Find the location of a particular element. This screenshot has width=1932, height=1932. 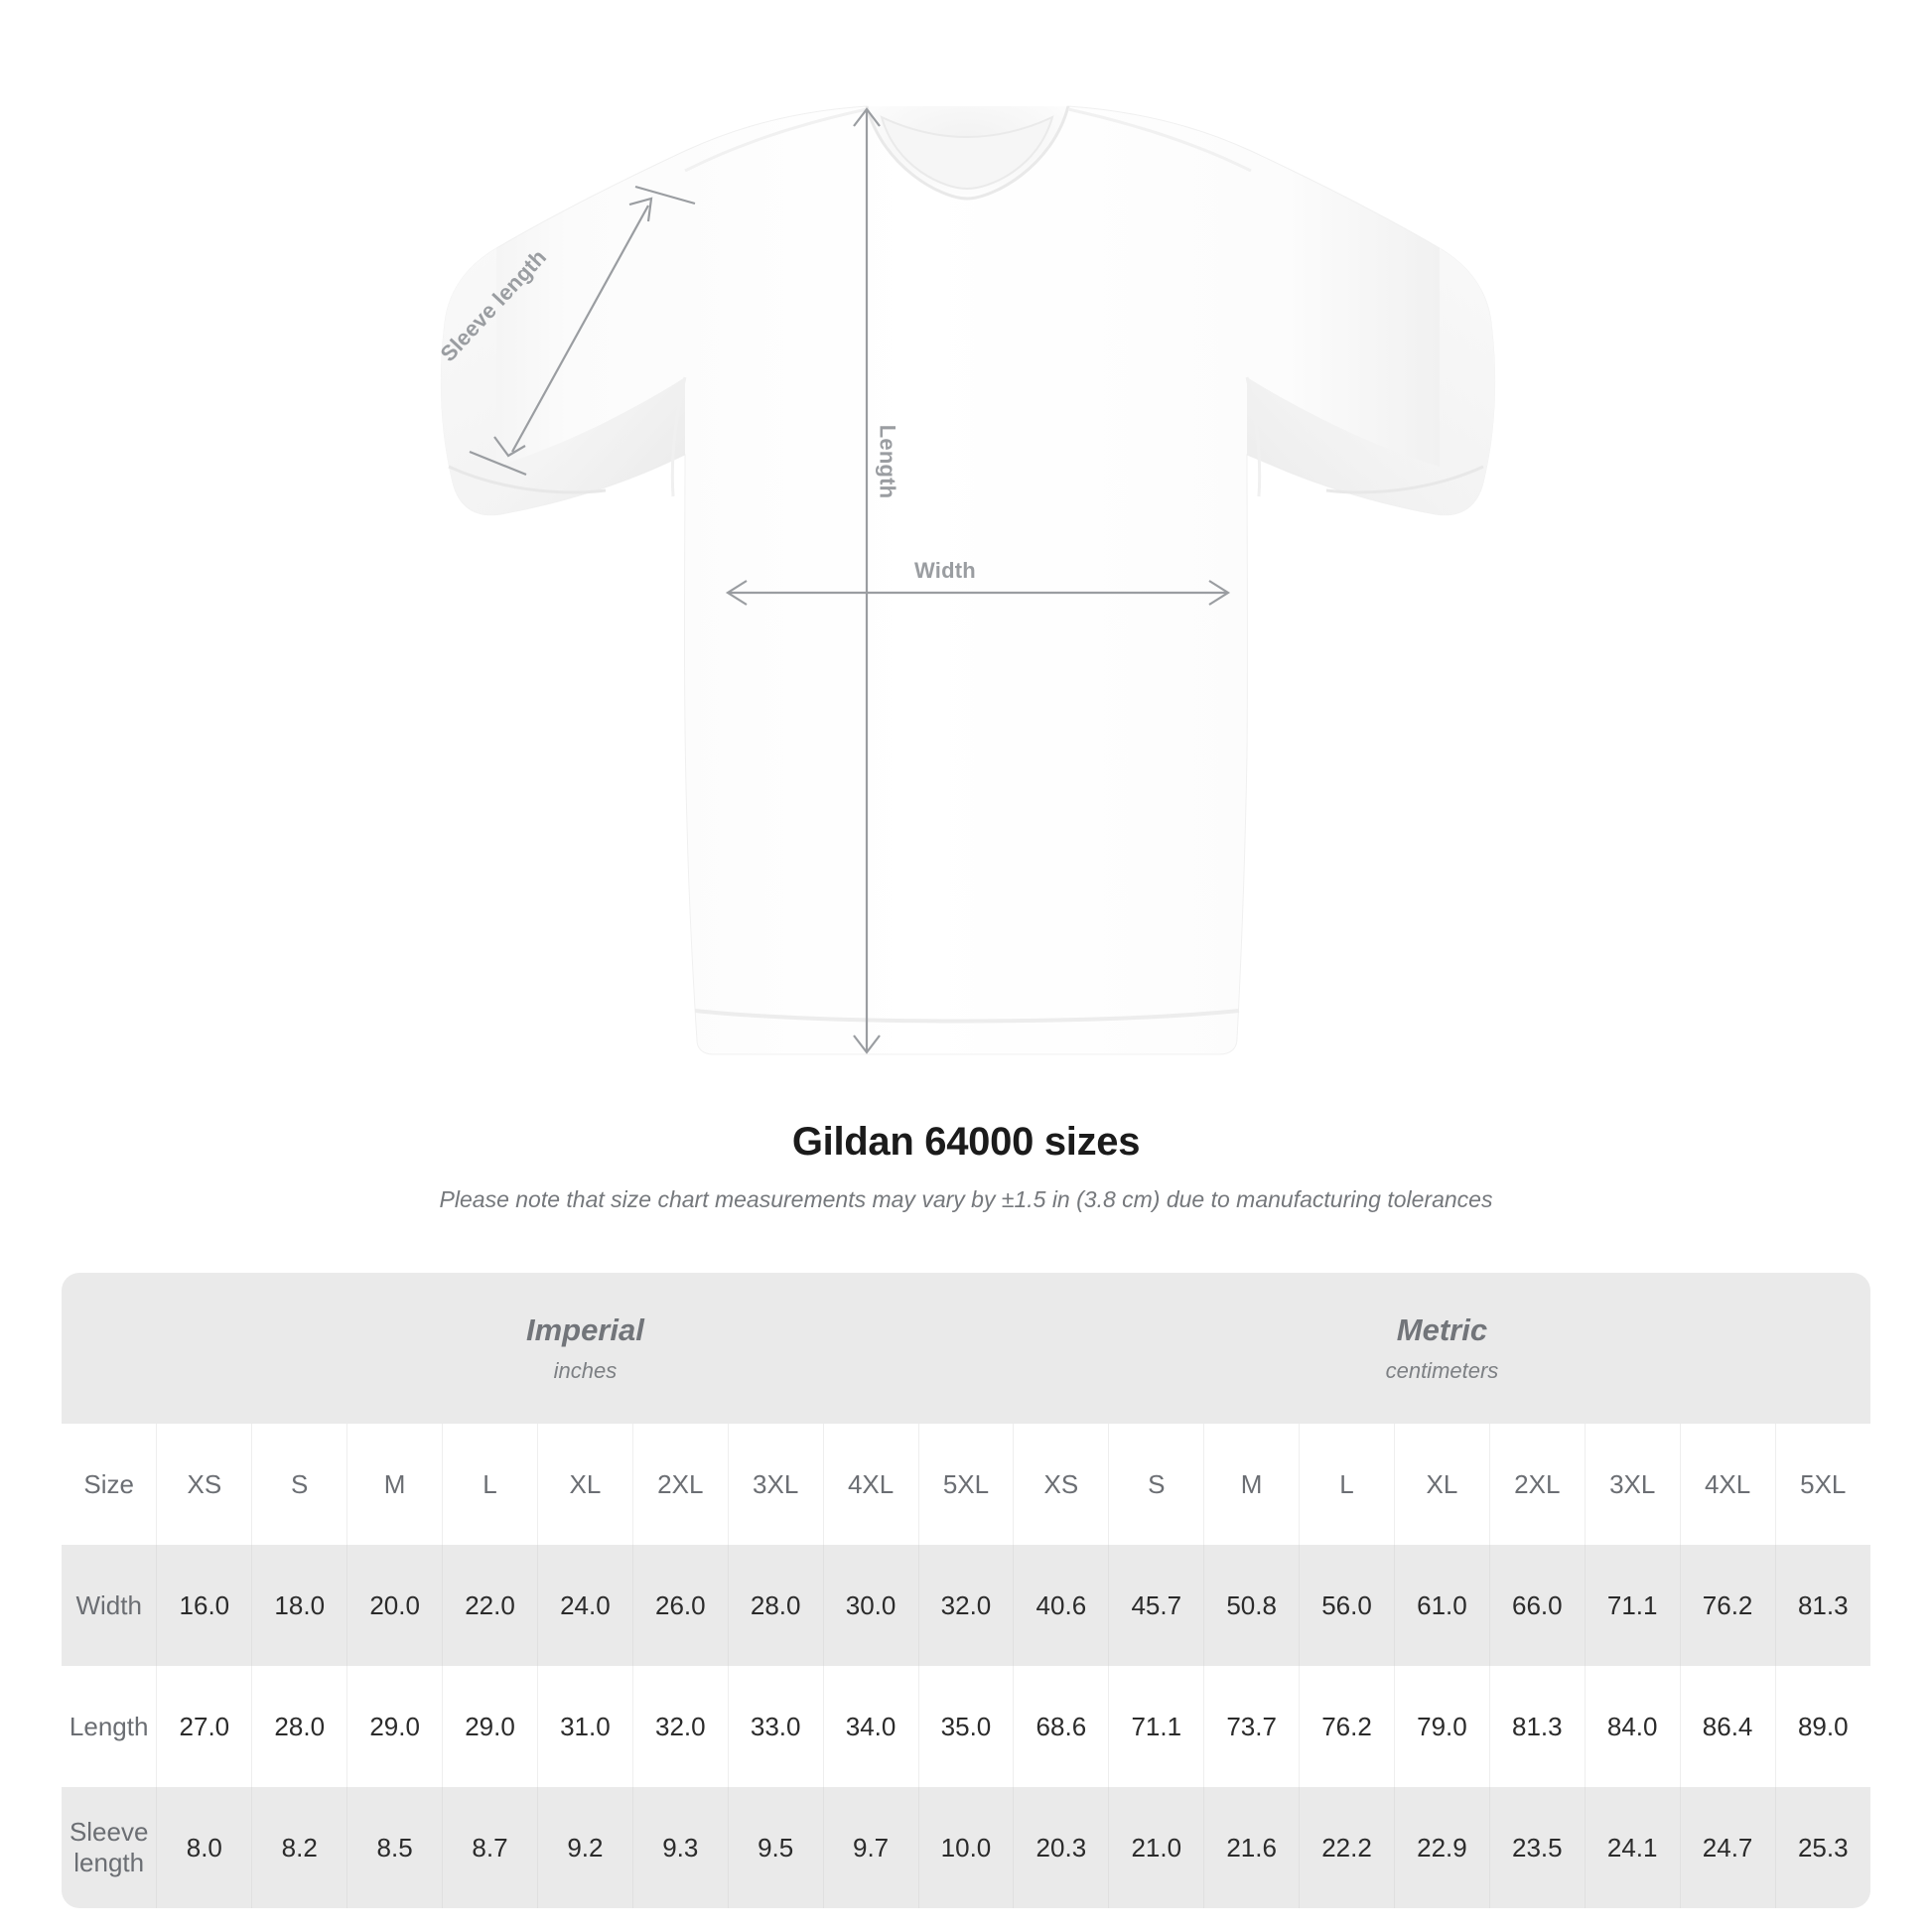

cell-sleeve-length: 22.9 is located at coordinates (1441, 1847).